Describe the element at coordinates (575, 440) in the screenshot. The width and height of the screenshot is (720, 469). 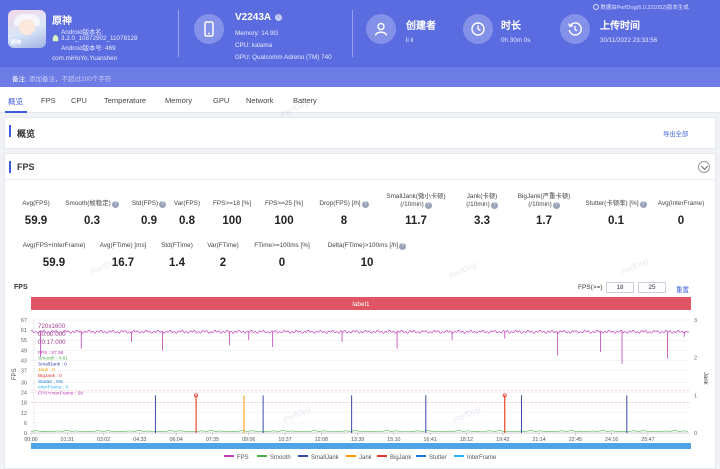
I see `x-tick-label: 22:45` at that location.